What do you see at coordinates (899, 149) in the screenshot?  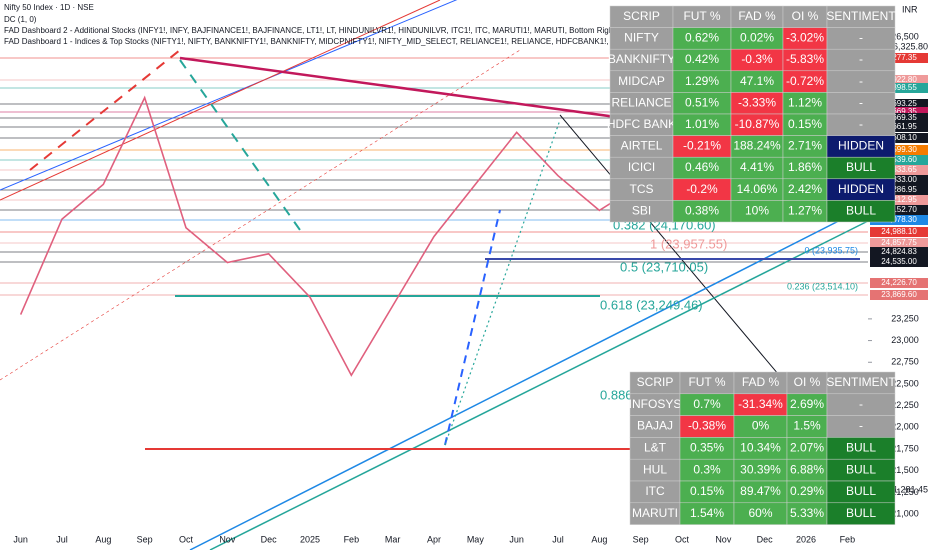 I see `price-label: 25,599.30` at bounding box center [899, 149].